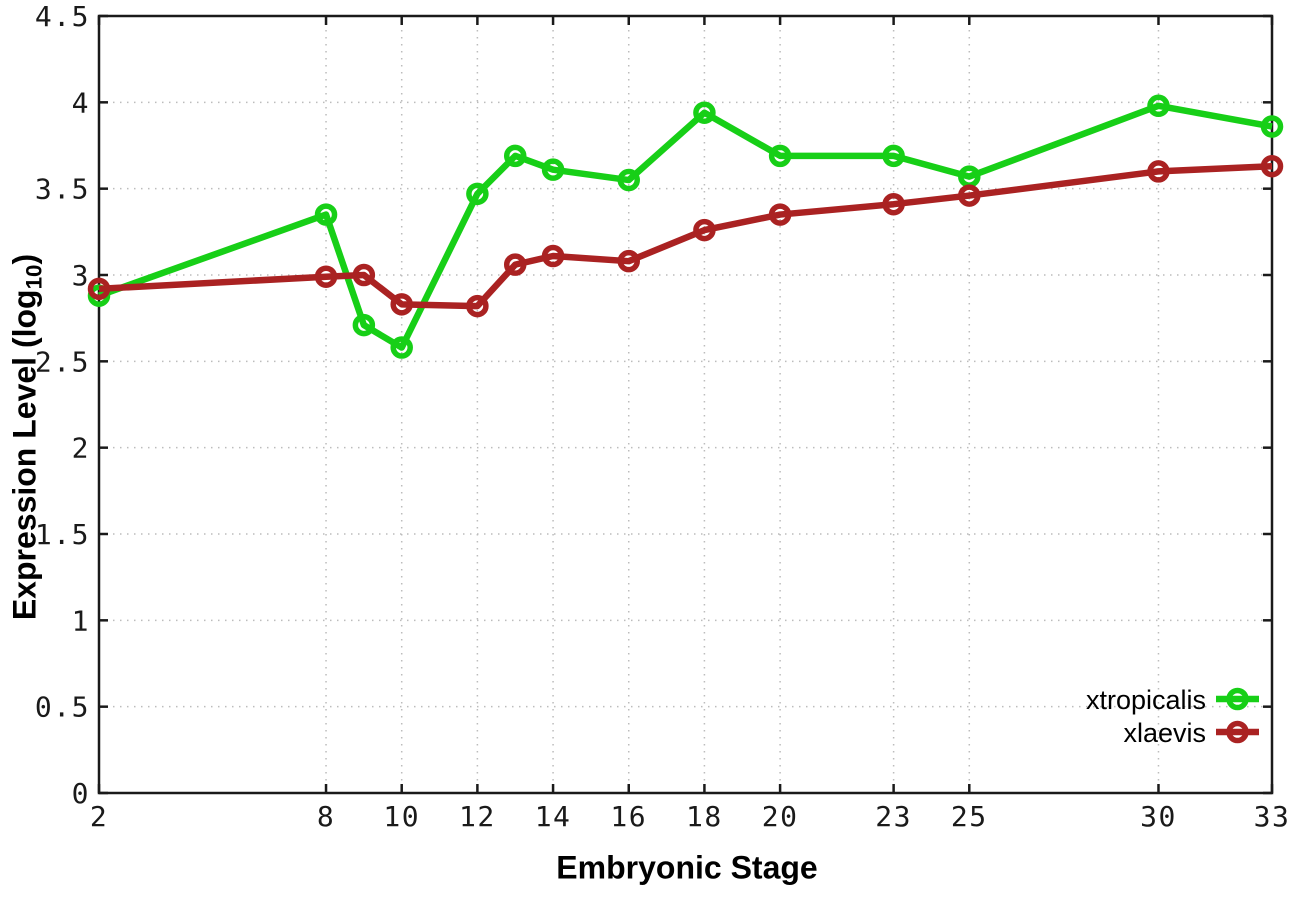  Describe the element at coordinates (401, 816) in the screenshot. I see `x-tick-label: 10` at that location.